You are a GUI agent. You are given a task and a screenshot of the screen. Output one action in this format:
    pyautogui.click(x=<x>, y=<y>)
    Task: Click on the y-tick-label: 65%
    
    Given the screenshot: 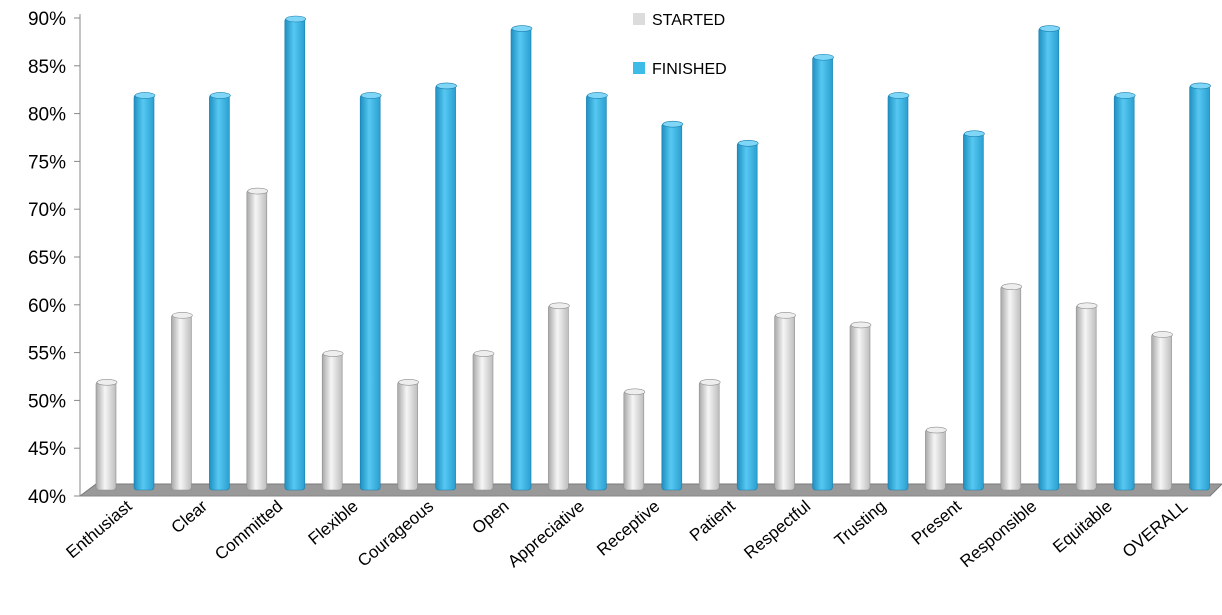 What is the action you would take?
    pyautogui.click(x=47, y=258)
    